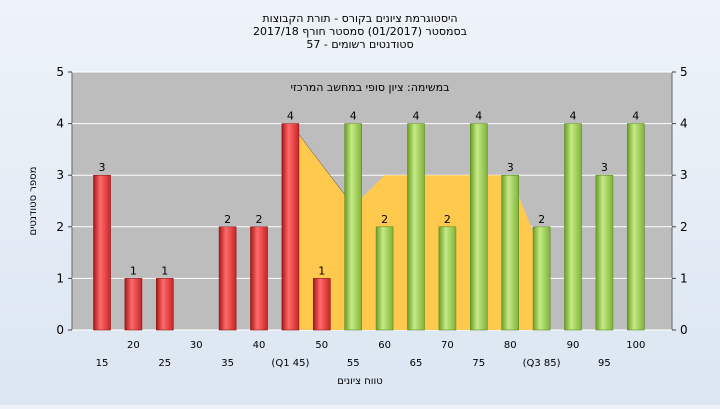  Describe the element at coordinates (227, 363) in the screenshot. I see `x-tick-label: 35` at that location.